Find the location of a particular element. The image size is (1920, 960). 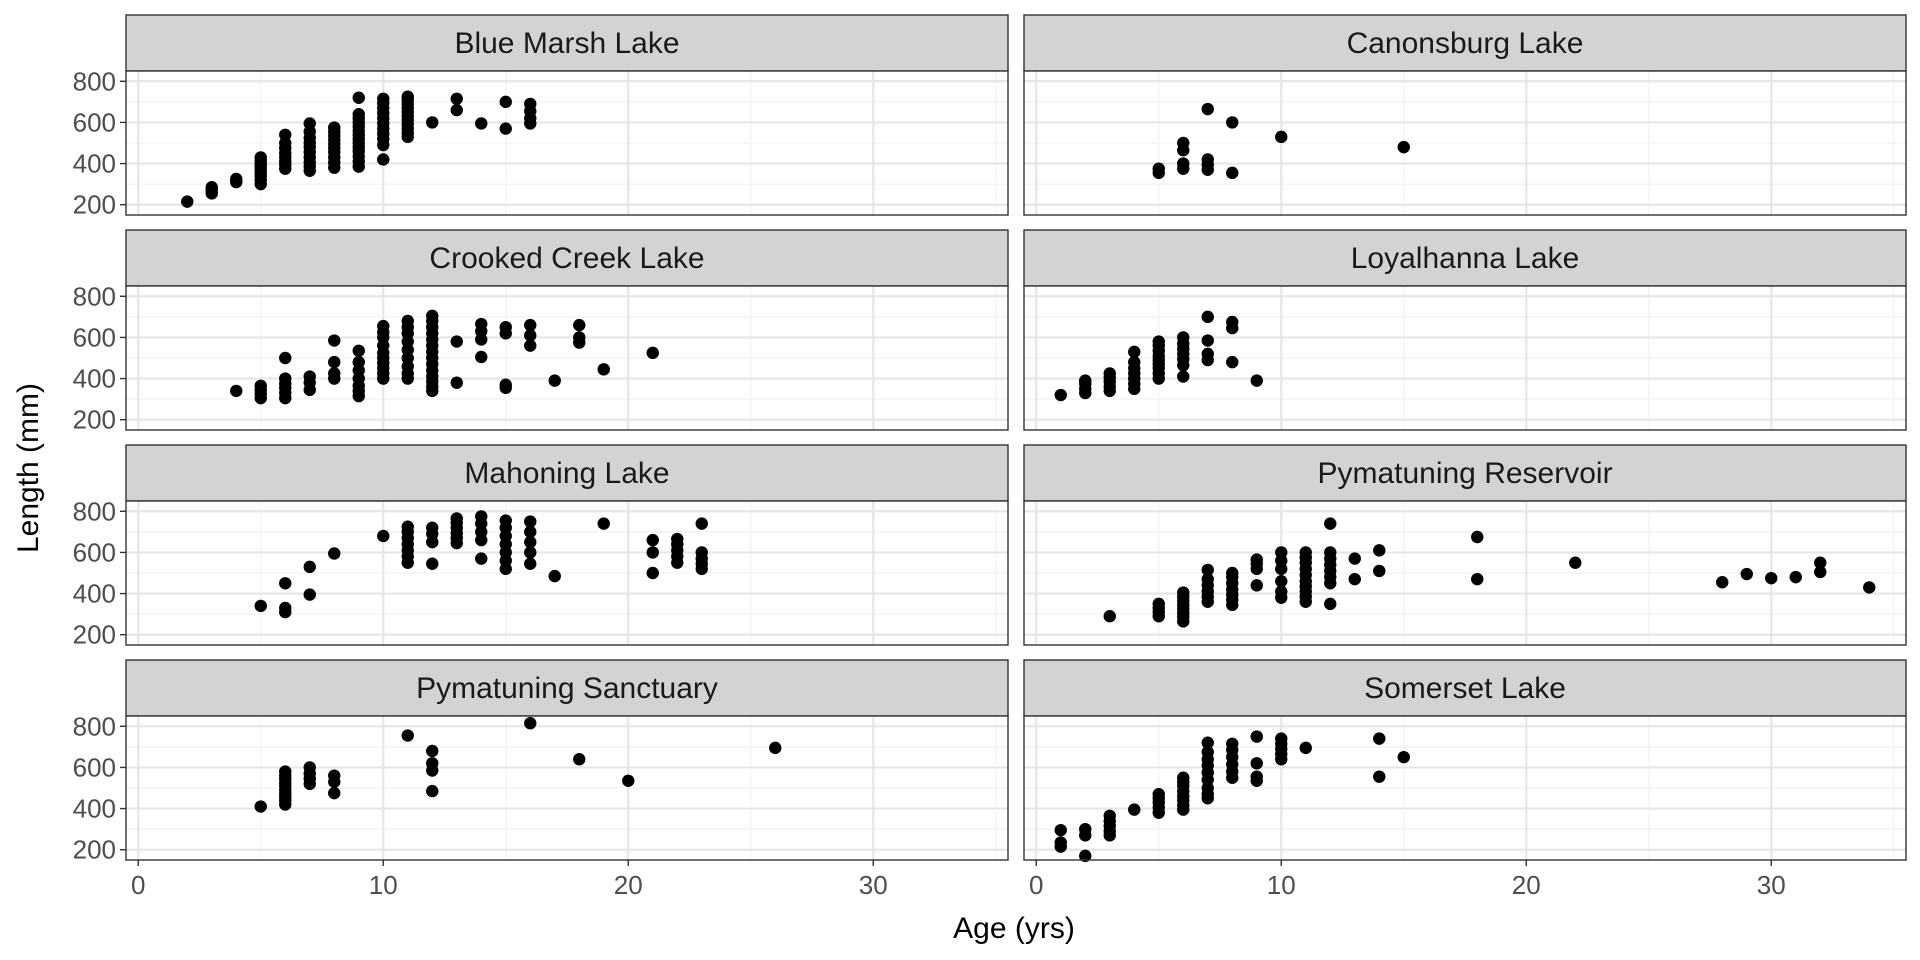

panel-title: Blue Marsh Lake is located at coordinates (566, 43).